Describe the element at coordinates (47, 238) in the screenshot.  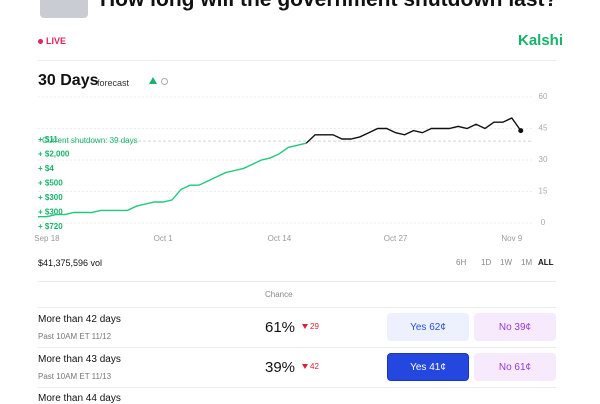
I see `x-tick-label: Sep 18` at that location.